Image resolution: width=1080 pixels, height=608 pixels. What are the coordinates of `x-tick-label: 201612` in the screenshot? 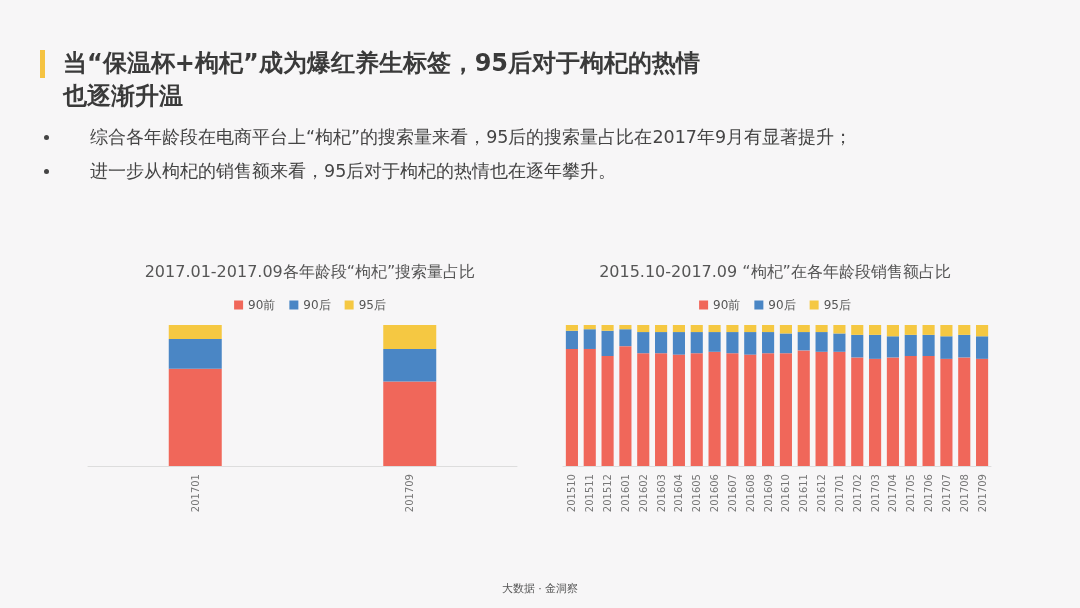 It's located at (822, 493).